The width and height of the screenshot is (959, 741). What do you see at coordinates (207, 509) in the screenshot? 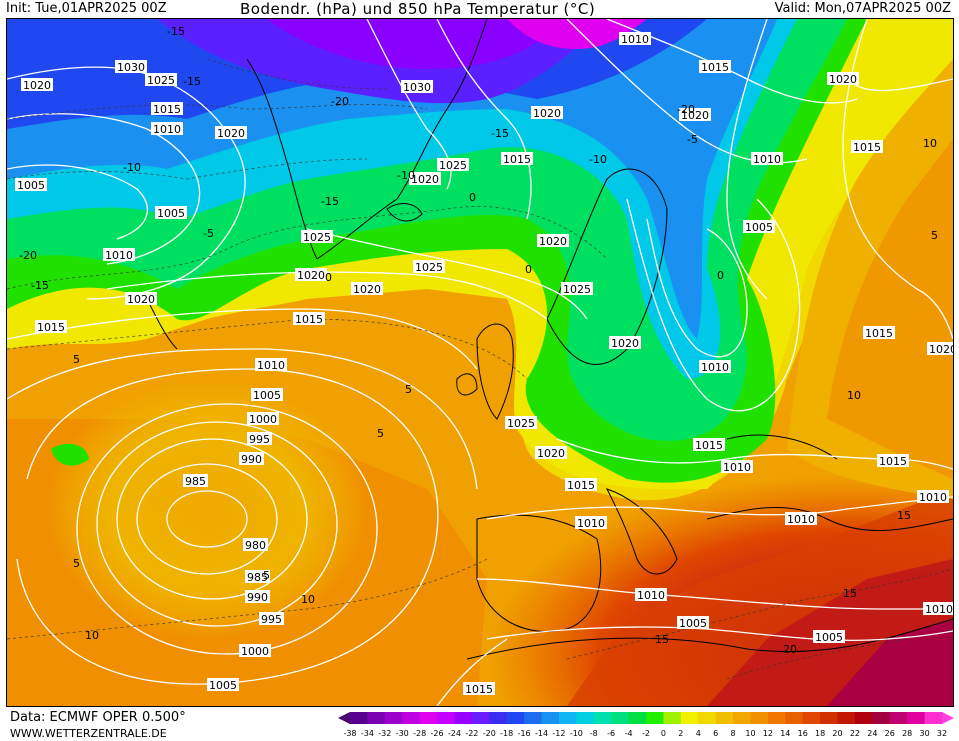
I see `low-pressure-core` at bounding box center [207, 509].